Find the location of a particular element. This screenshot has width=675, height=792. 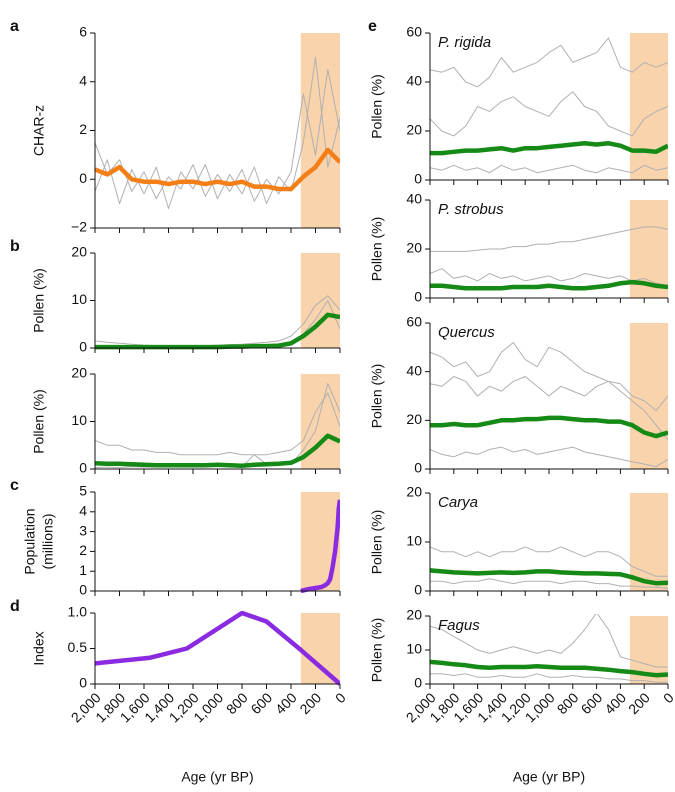

panel-title: P. strobus is located at coordinates (471, 209).